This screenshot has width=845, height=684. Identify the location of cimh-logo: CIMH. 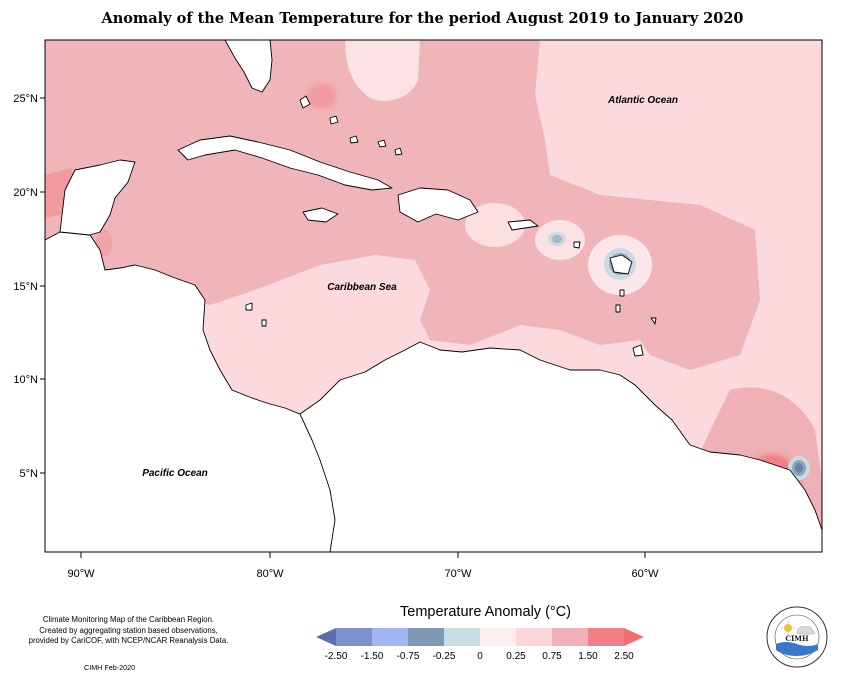
(797, 637).